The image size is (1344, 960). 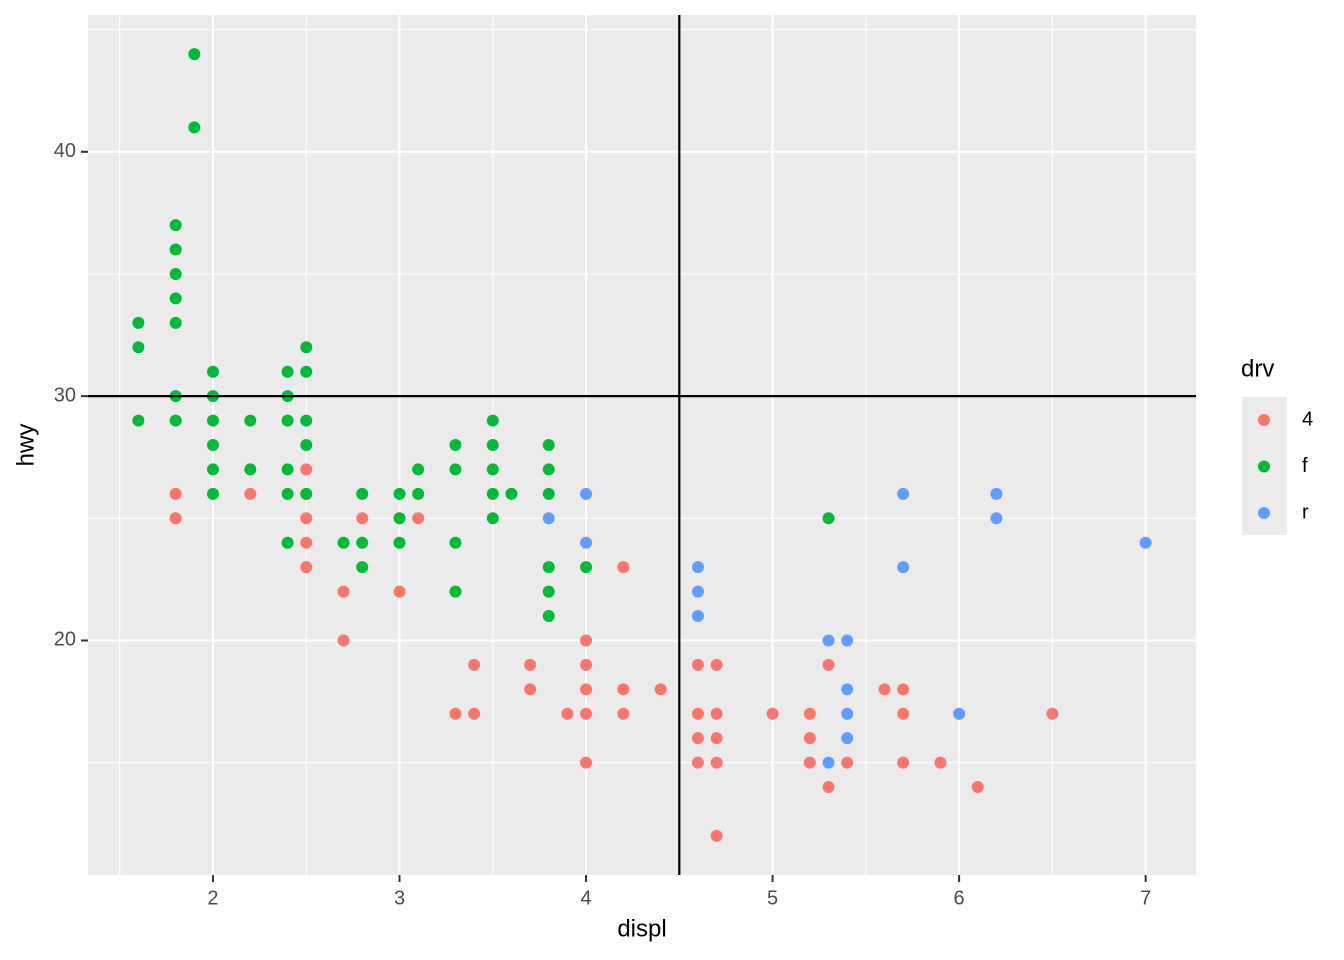 I want to click on x-axis-title: displ, so click(x=641, y=928).